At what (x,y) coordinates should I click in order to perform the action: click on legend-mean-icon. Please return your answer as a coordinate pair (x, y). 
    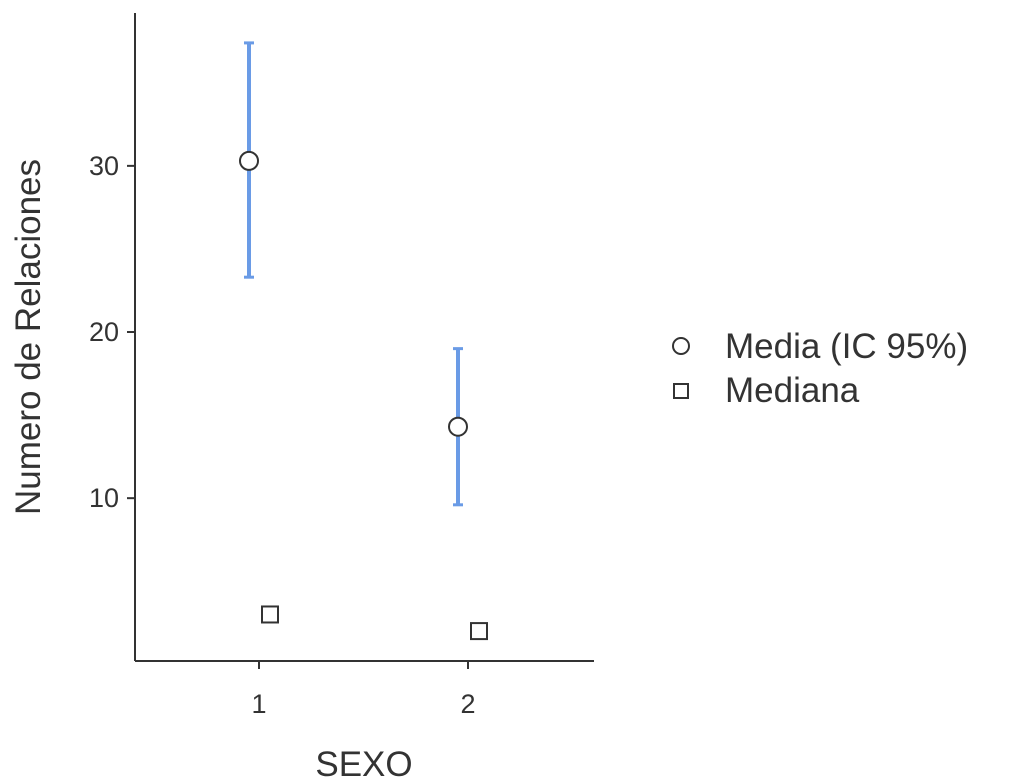
    Looking at the image, I should click on (681, 346).